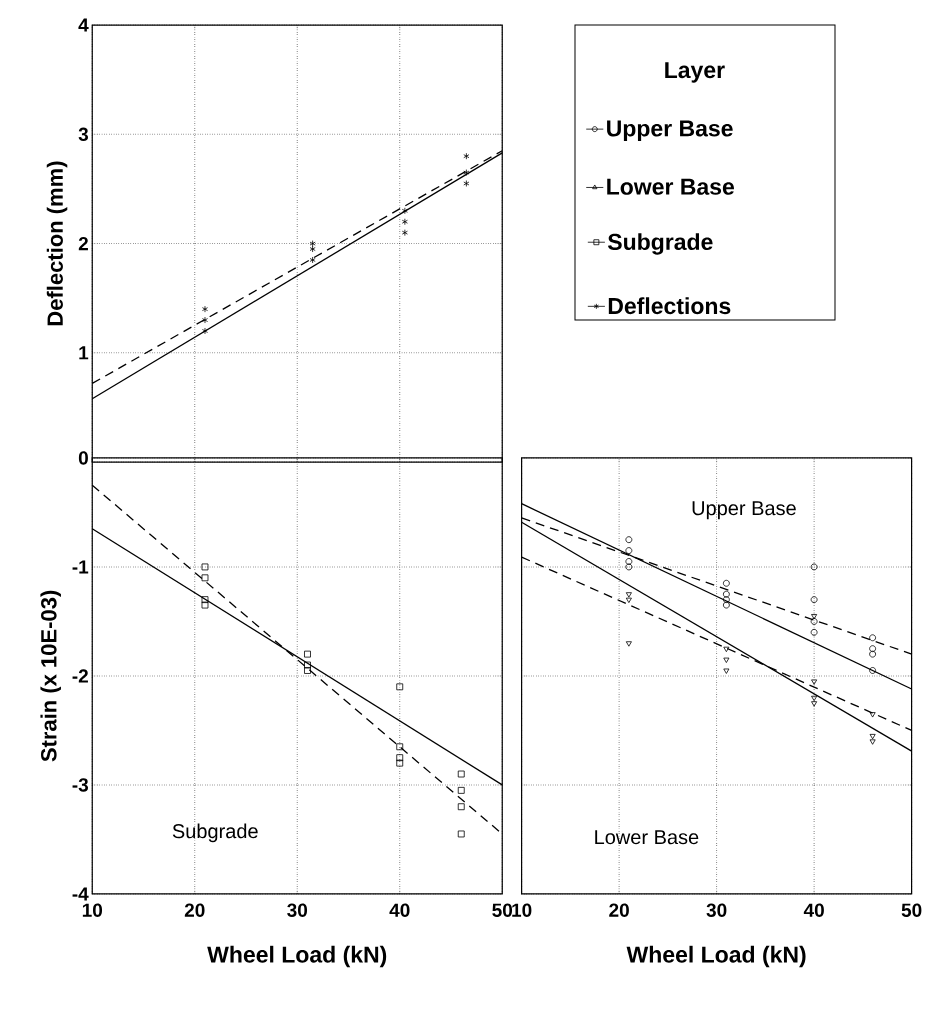 Image resolution: width=939 pixels, height=1028 pixels. I want to click on legend-label: Subgrade, so click(660, 244).